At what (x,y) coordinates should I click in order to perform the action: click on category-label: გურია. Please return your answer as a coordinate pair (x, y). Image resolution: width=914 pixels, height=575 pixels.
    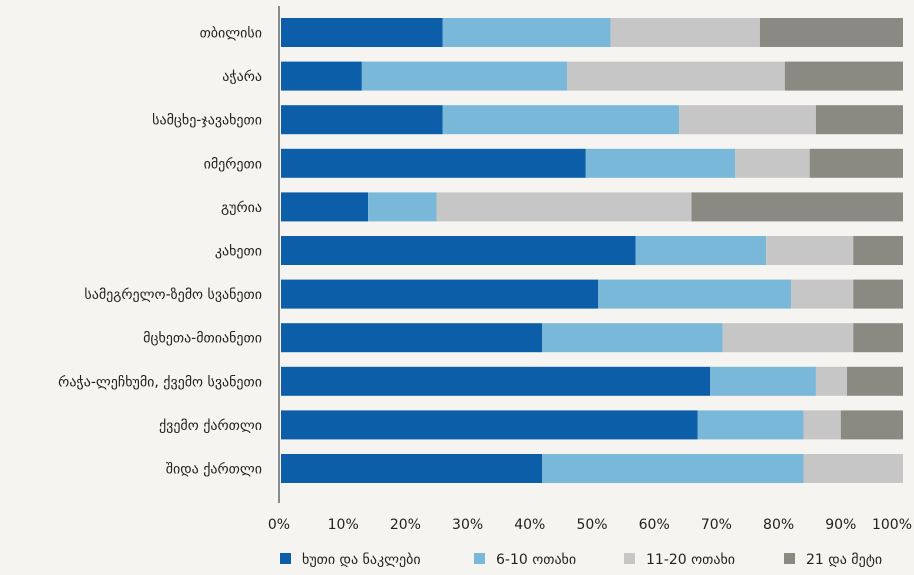
    Looking at the image, I should click on (241, 207).